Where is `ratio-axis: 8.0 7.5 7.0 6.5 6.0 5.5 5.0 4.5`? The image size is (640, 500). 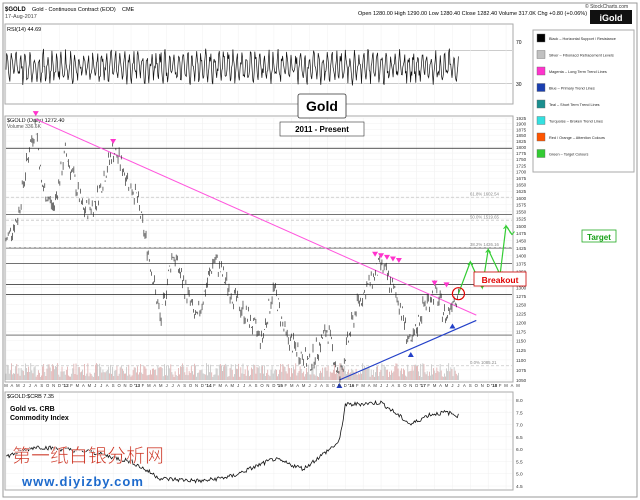
ratio-axis: 8.0 7.5 7.0 6.5 6.0 5.5 5.0 4.5 is located at coordinates (519, 444).